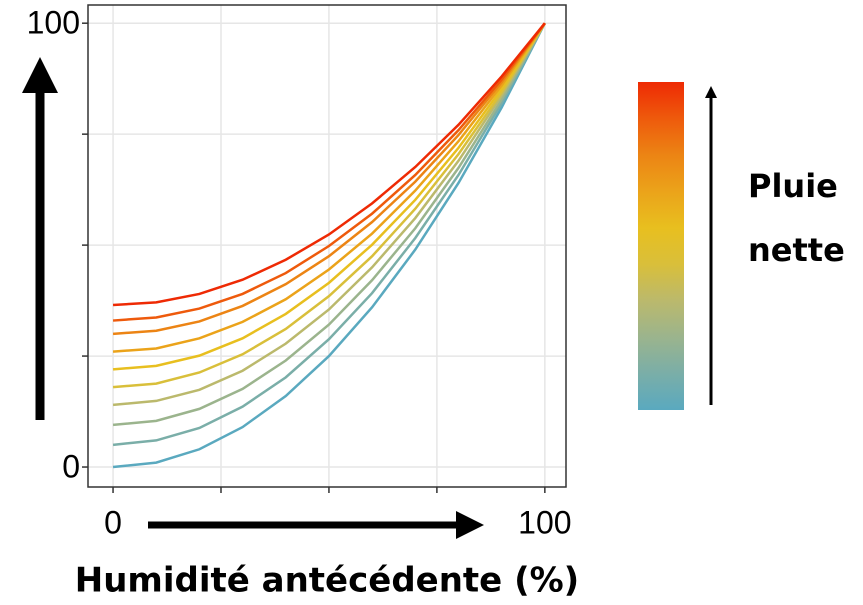 The image size is (863, 605). I want to click on colorbar, so click(661, 246).